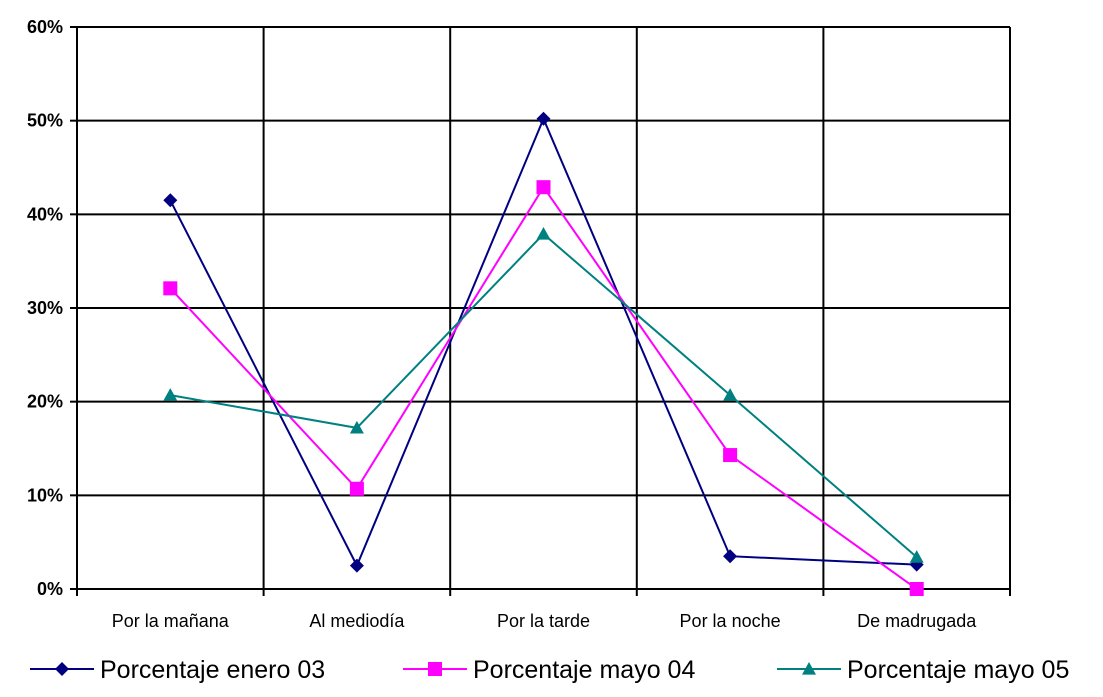 This screenshot has width=1103, height=697. I want to click on y-tick-label: 60%, so click(45, 27).